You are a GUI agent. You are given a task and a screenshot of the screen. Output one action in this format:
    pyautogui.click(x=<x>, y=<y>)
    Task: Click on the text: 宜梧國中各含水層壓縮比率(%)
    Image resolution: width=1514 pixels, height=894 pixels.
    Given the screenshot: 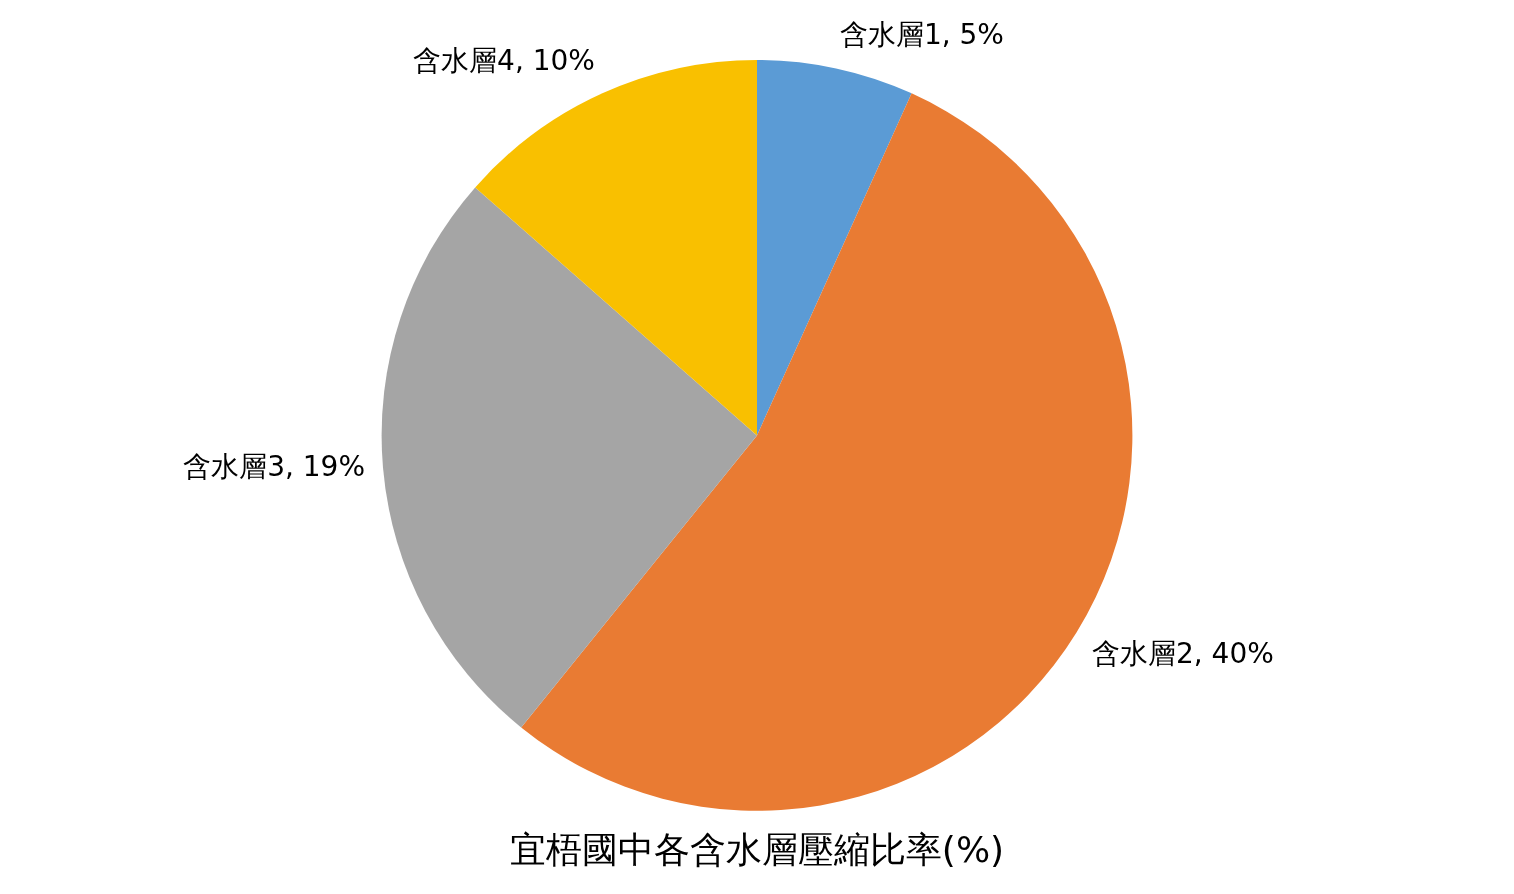 What is the action you would take?
    pyautogui.click(x=757, y=849)
    